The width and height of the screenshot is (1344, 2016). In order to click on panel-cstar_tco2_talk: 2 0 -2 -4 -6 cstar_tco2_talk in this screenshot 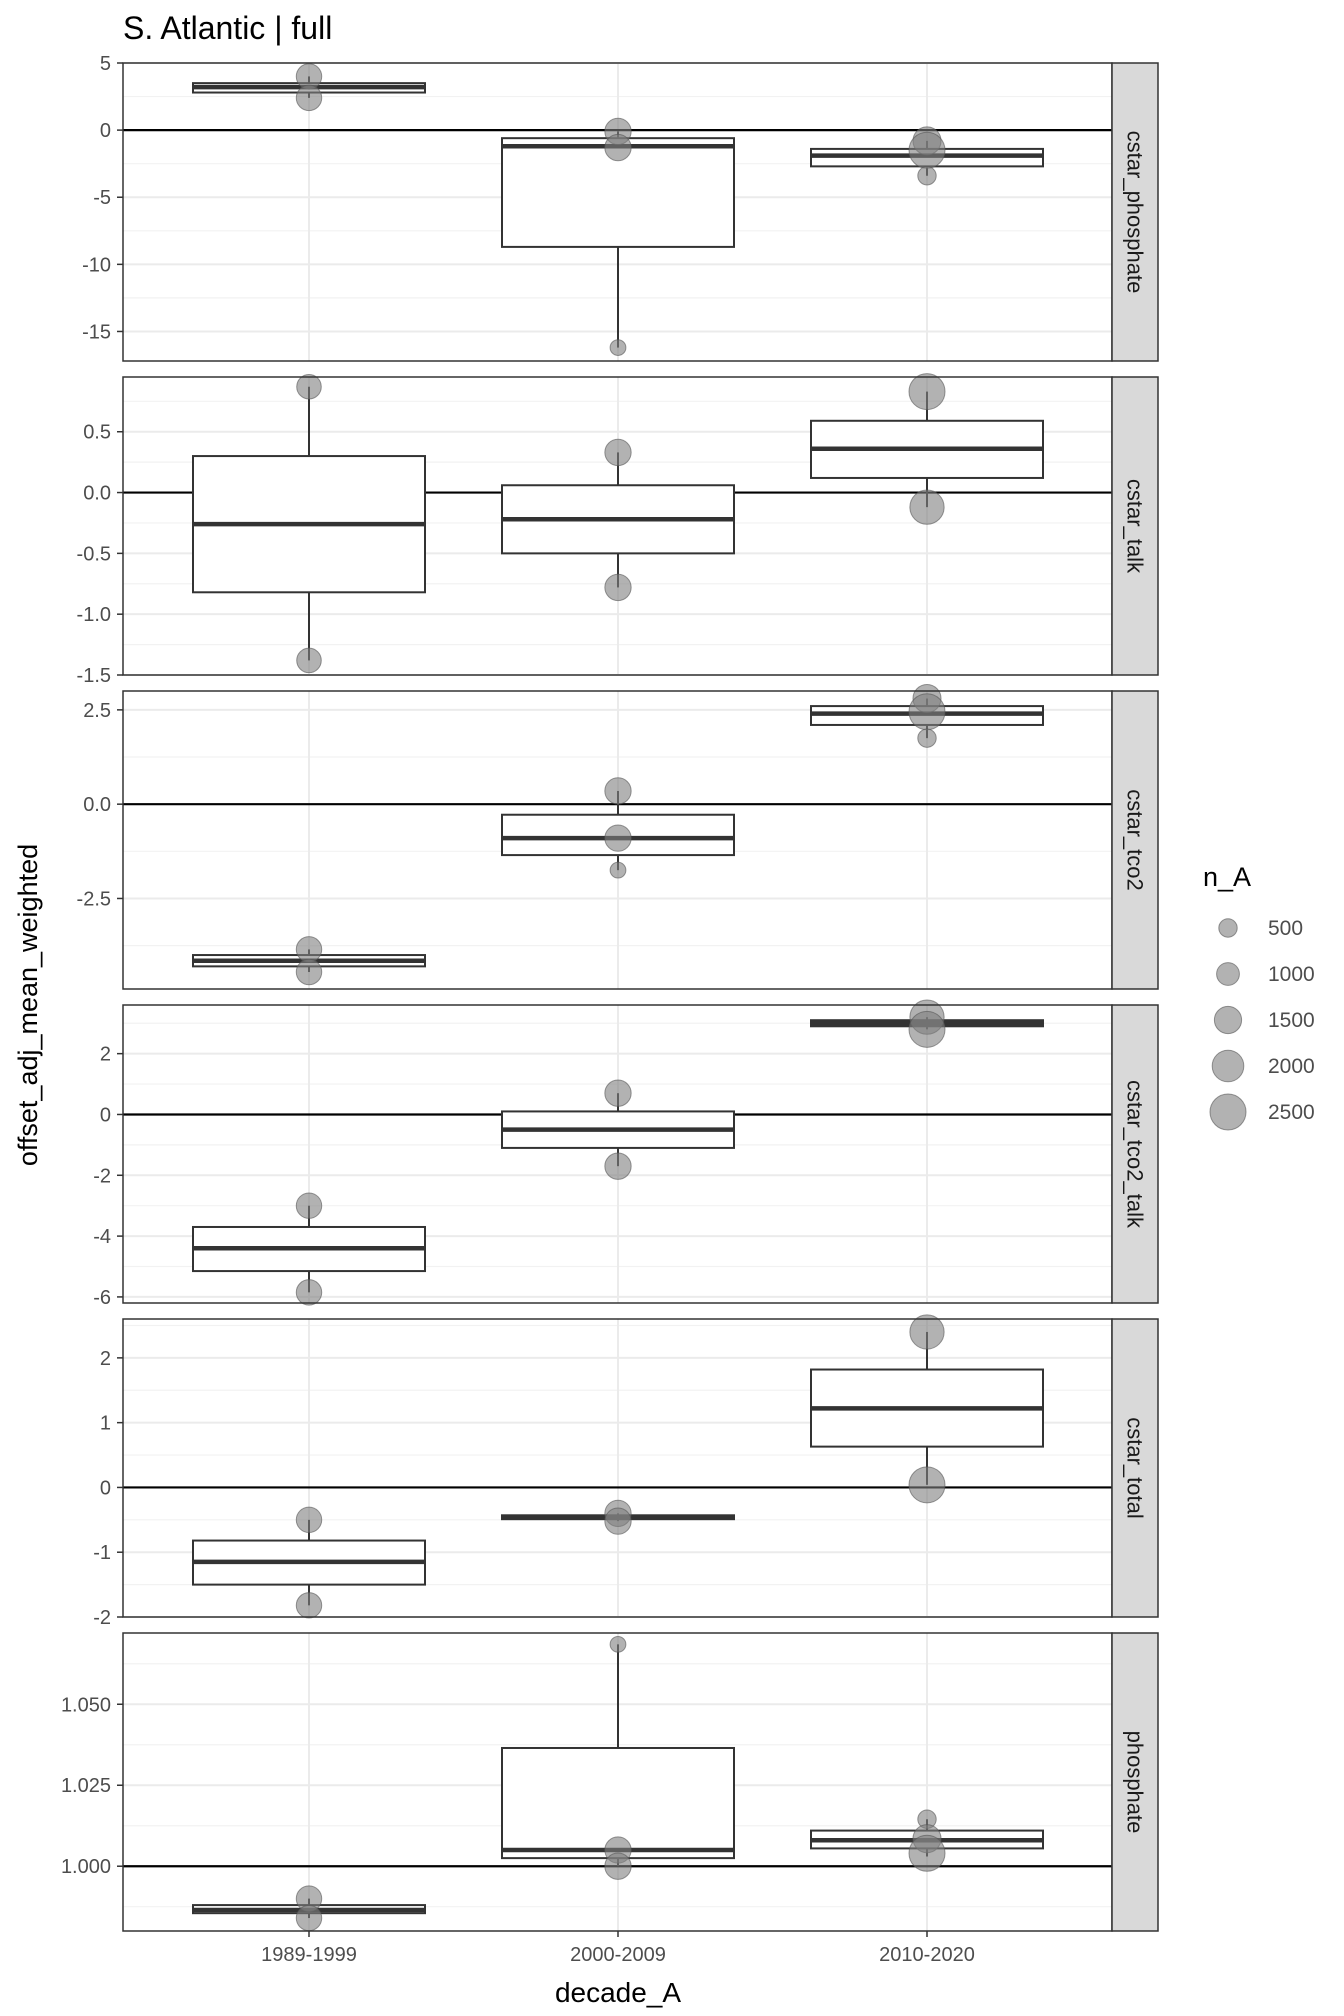, I will do `click(626, 1154)`.